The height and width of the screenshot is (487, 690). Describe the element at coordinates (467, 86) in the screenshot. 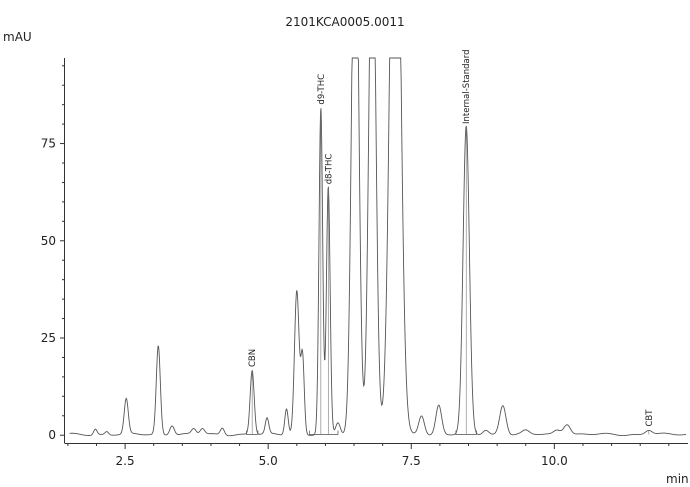

I see `peak-label: Internal-Standard` at that location.